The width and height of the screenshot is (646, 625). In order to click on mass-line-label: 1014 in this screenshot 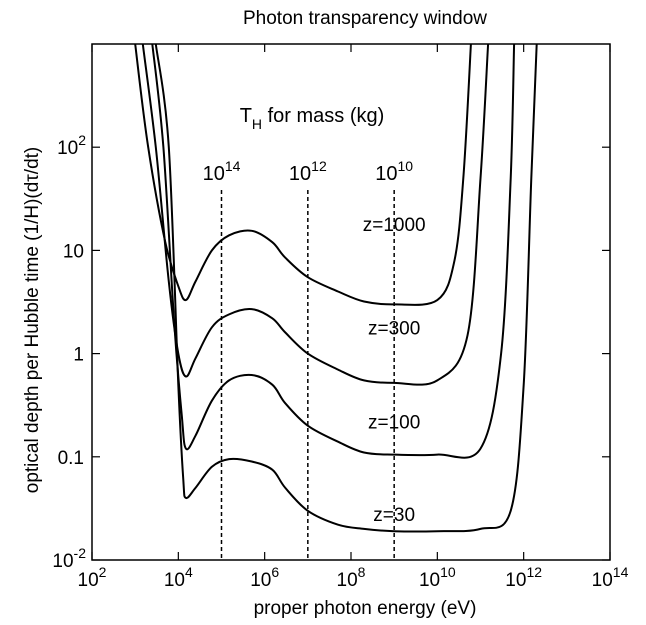, I will do `click(222, 171)`.